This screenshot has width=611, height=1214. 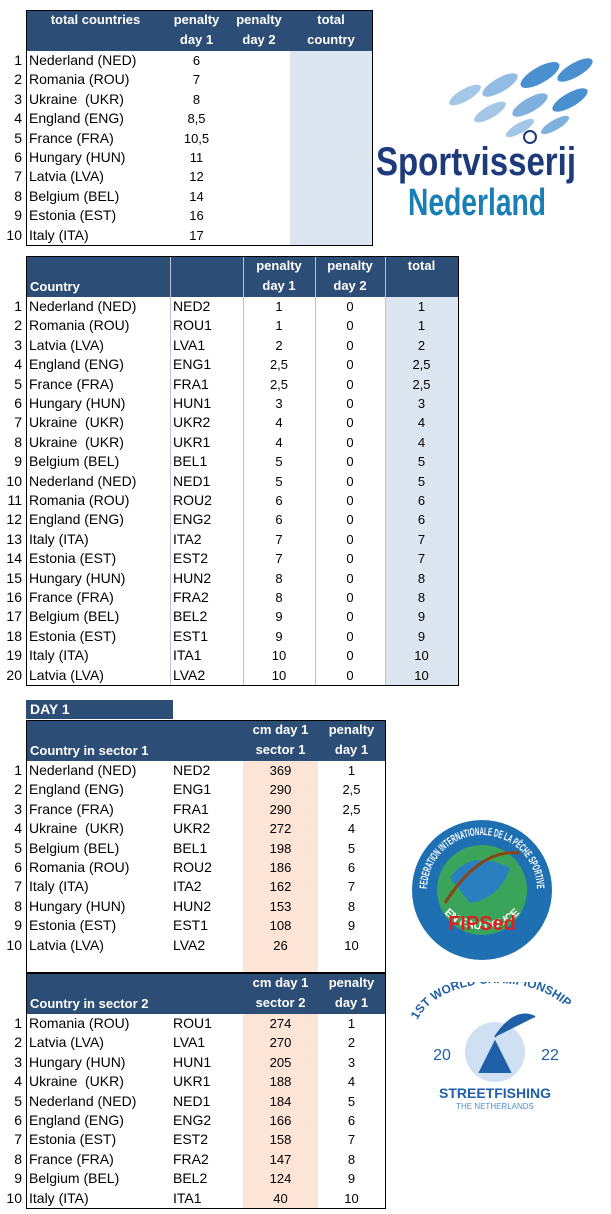 I want to click on row-number: 4, so click(x=18, y=364).